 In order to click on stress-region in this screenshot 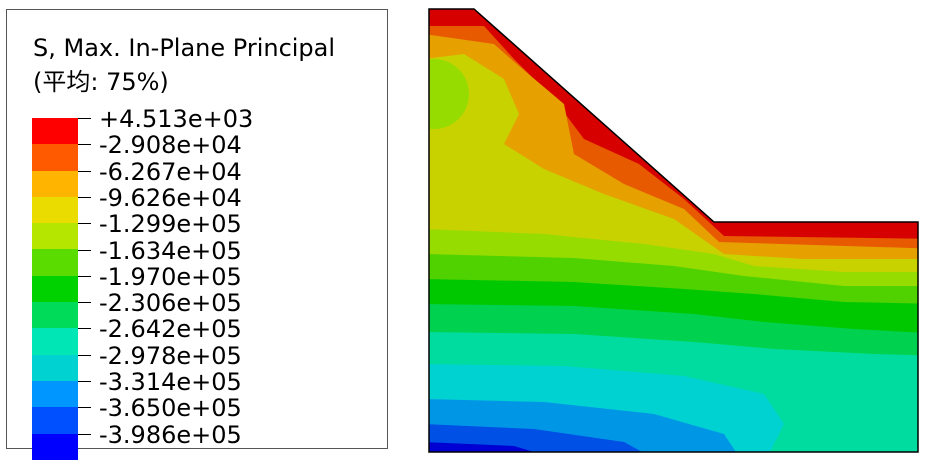, I will do `click(449, 94)`.